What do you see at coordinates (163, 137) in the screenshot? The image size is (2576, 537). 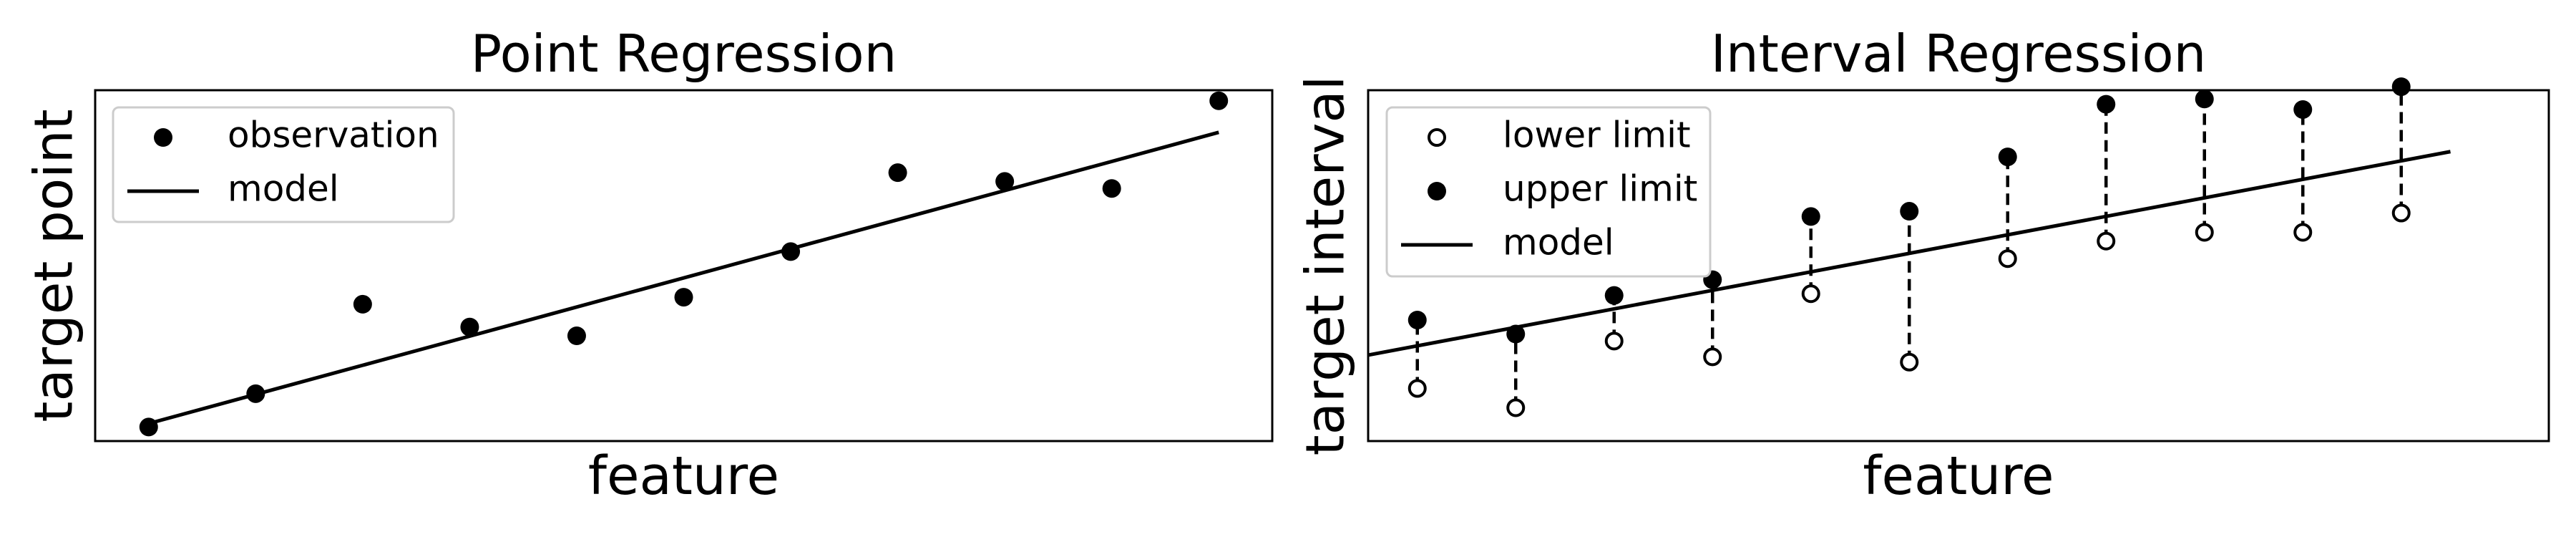 I see `legend-marker-observation` at bounding box center [163, 137].